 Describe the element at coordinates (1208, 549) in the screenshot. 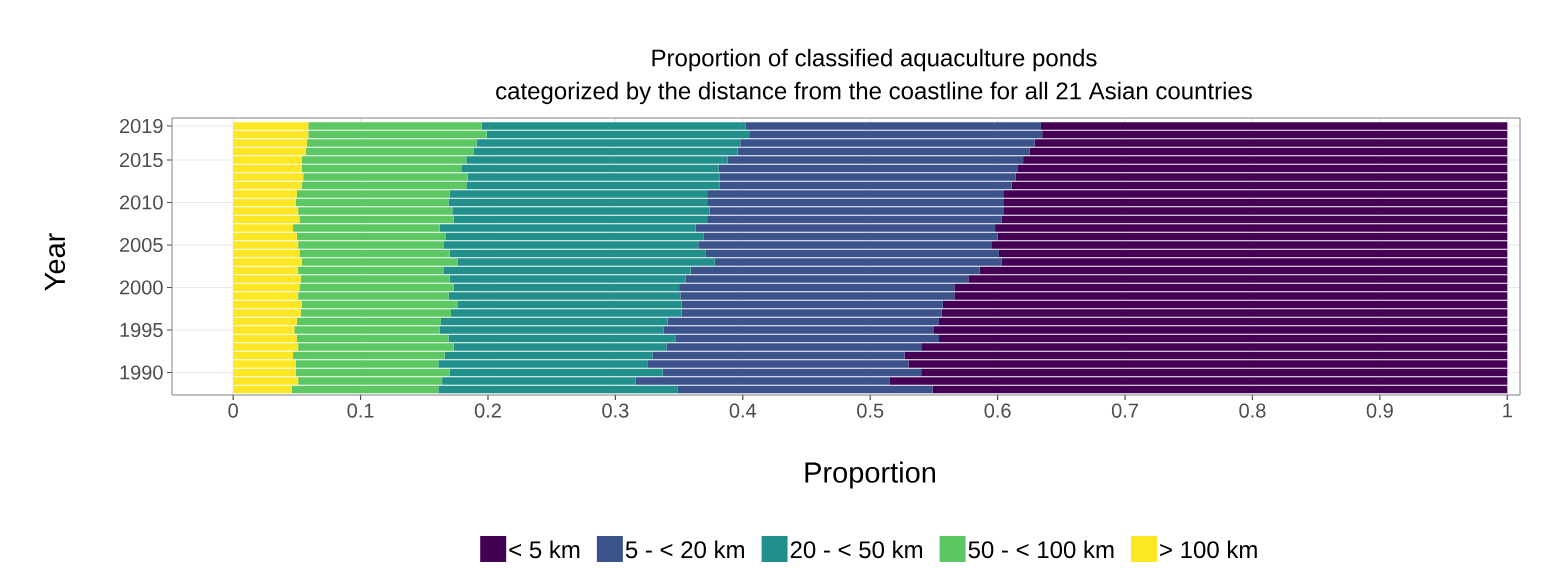

I see `legend-label: > 100 km` at that location.